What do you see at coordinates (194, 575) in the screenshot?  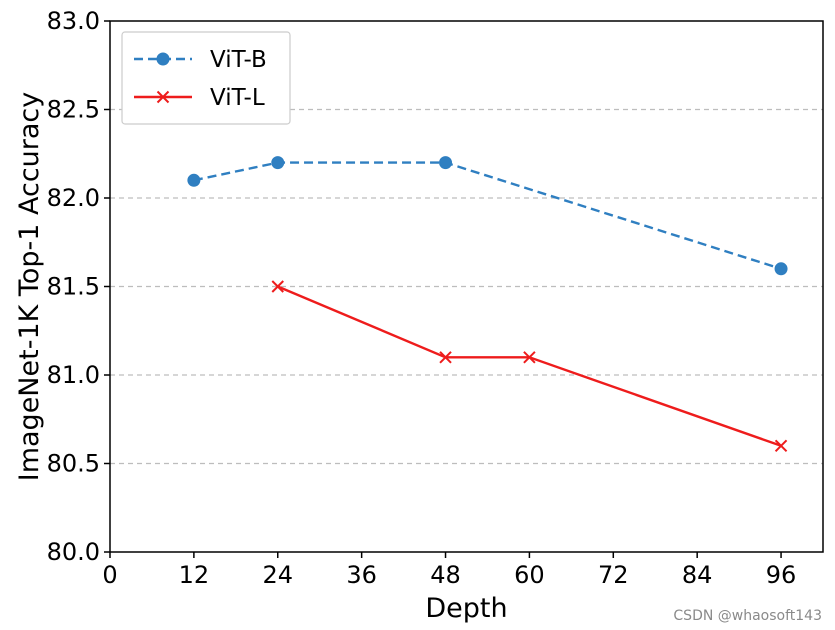 I see `x-tick-label: 12` at bounding box center [194, 575].